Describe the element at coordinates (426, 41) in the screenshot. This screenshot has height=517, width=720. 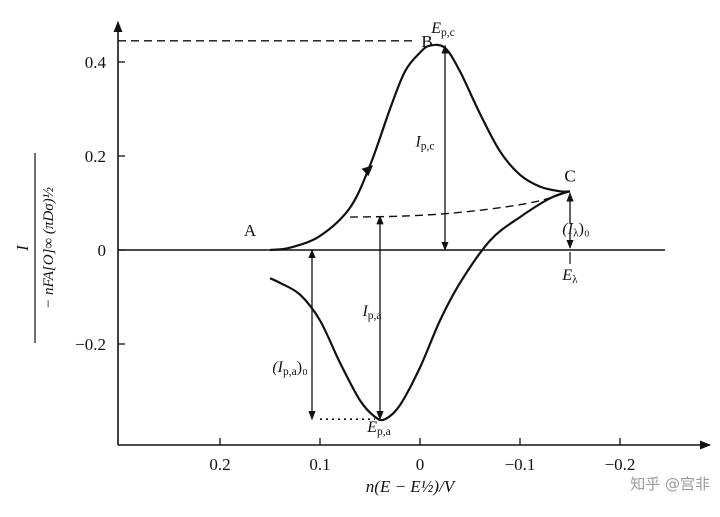
I see `point-b-label: B` at that location.